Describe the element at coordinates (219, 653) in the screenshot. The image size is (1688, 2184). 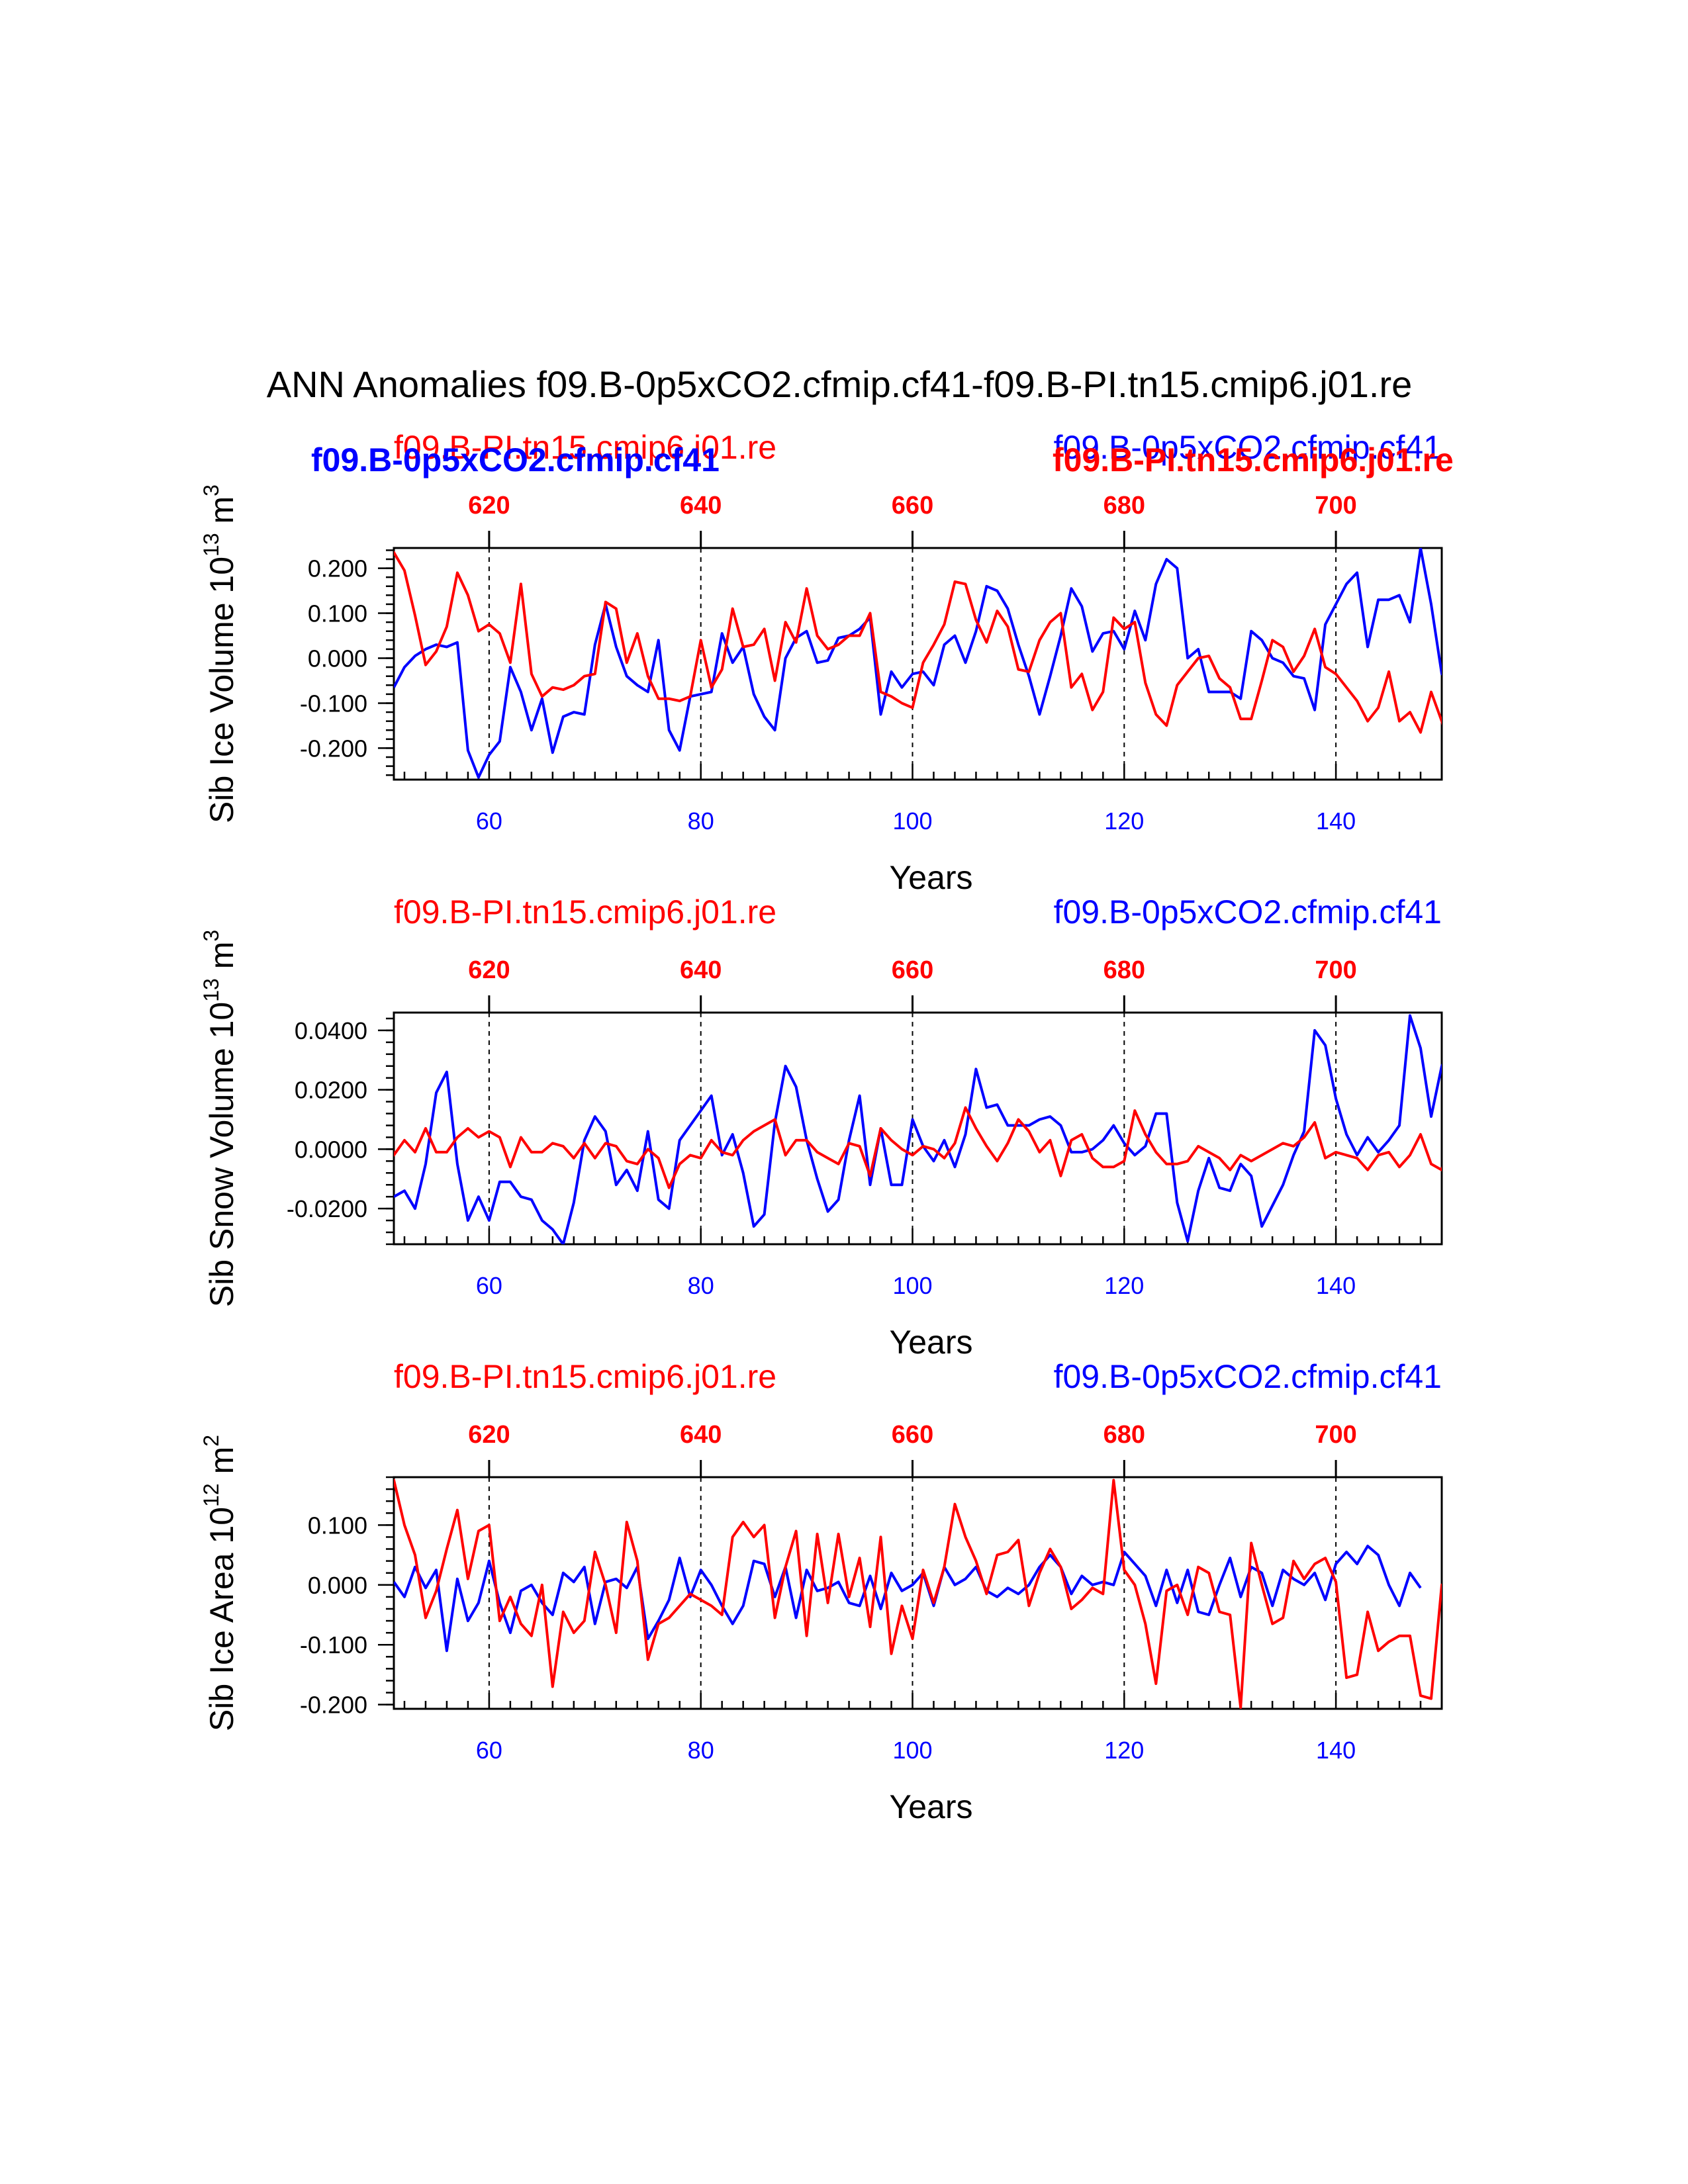
I see `y-axis-title: Sib Ice Volume 1013 m3` at that location.